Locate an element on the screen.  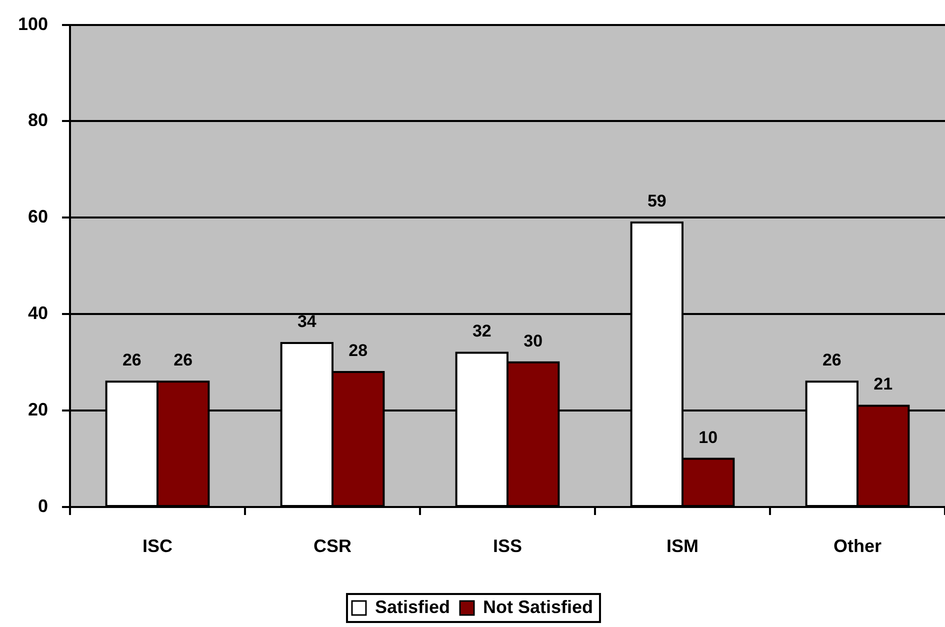
data-label: 30 is located at coordinates (533, 340).